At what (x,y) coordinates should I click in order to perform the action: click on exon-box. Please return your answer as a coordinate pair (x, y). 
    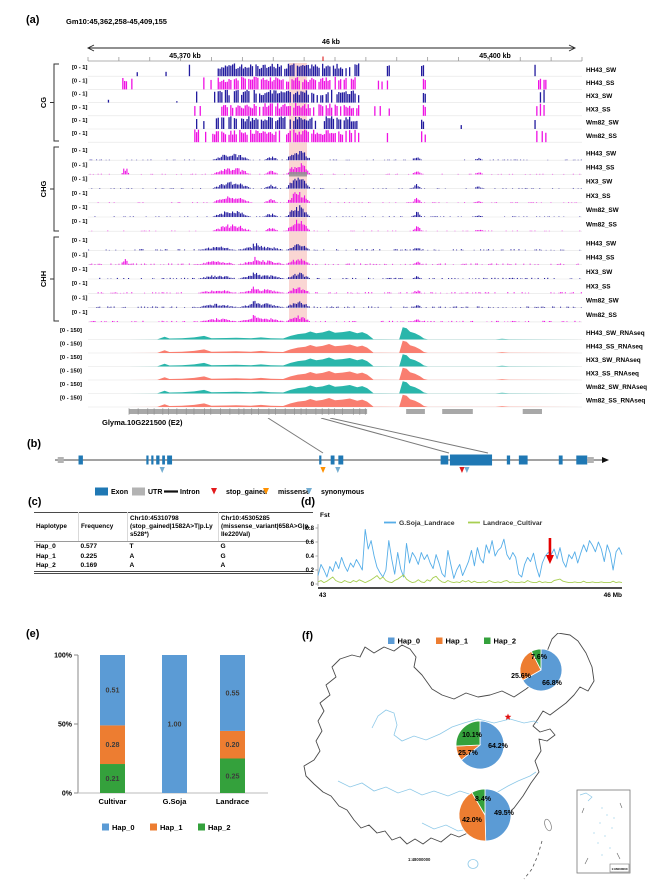
    Looking at the image, I should click on (170, 460).